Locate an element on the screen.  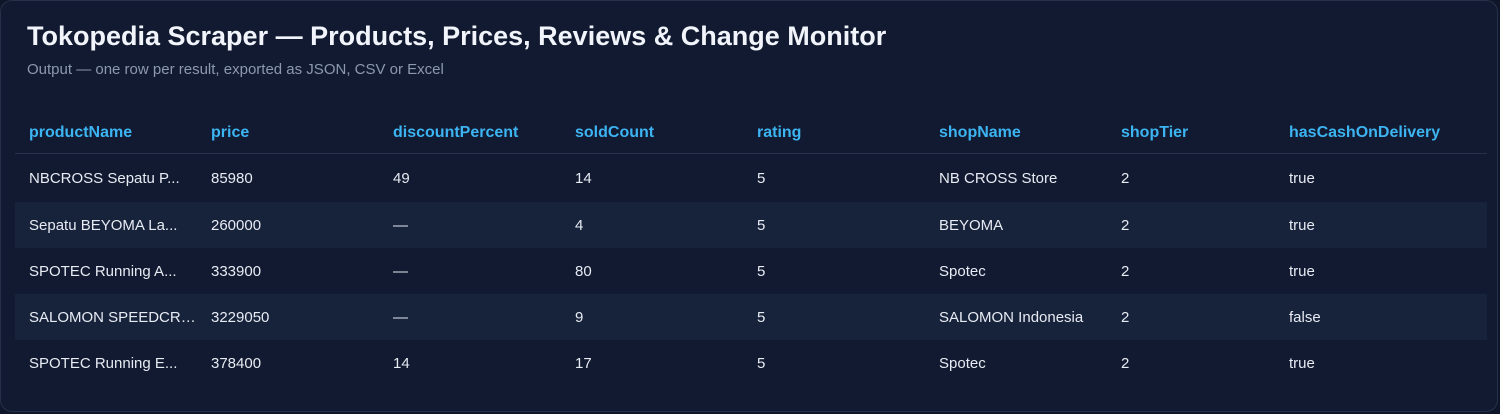
cell-price: 333900 is located at coordinates (236, 271).